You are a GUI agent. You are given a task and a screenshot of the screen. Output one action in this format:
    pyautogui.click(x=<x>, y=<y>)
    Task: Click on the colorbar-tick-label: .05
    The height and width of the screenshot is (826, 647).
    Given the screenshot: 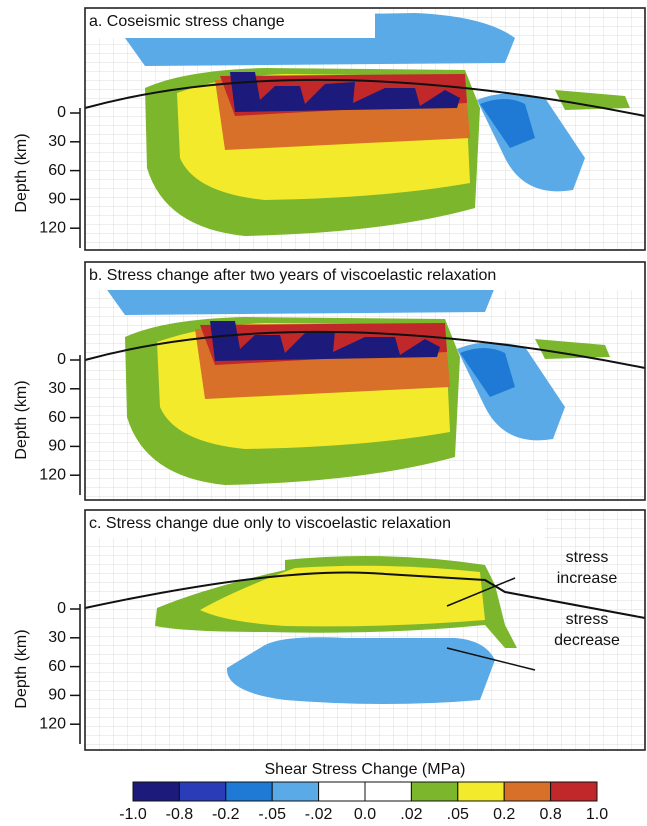 What is the action you would take?
    pyautogui.click(x=458, y=814)
    